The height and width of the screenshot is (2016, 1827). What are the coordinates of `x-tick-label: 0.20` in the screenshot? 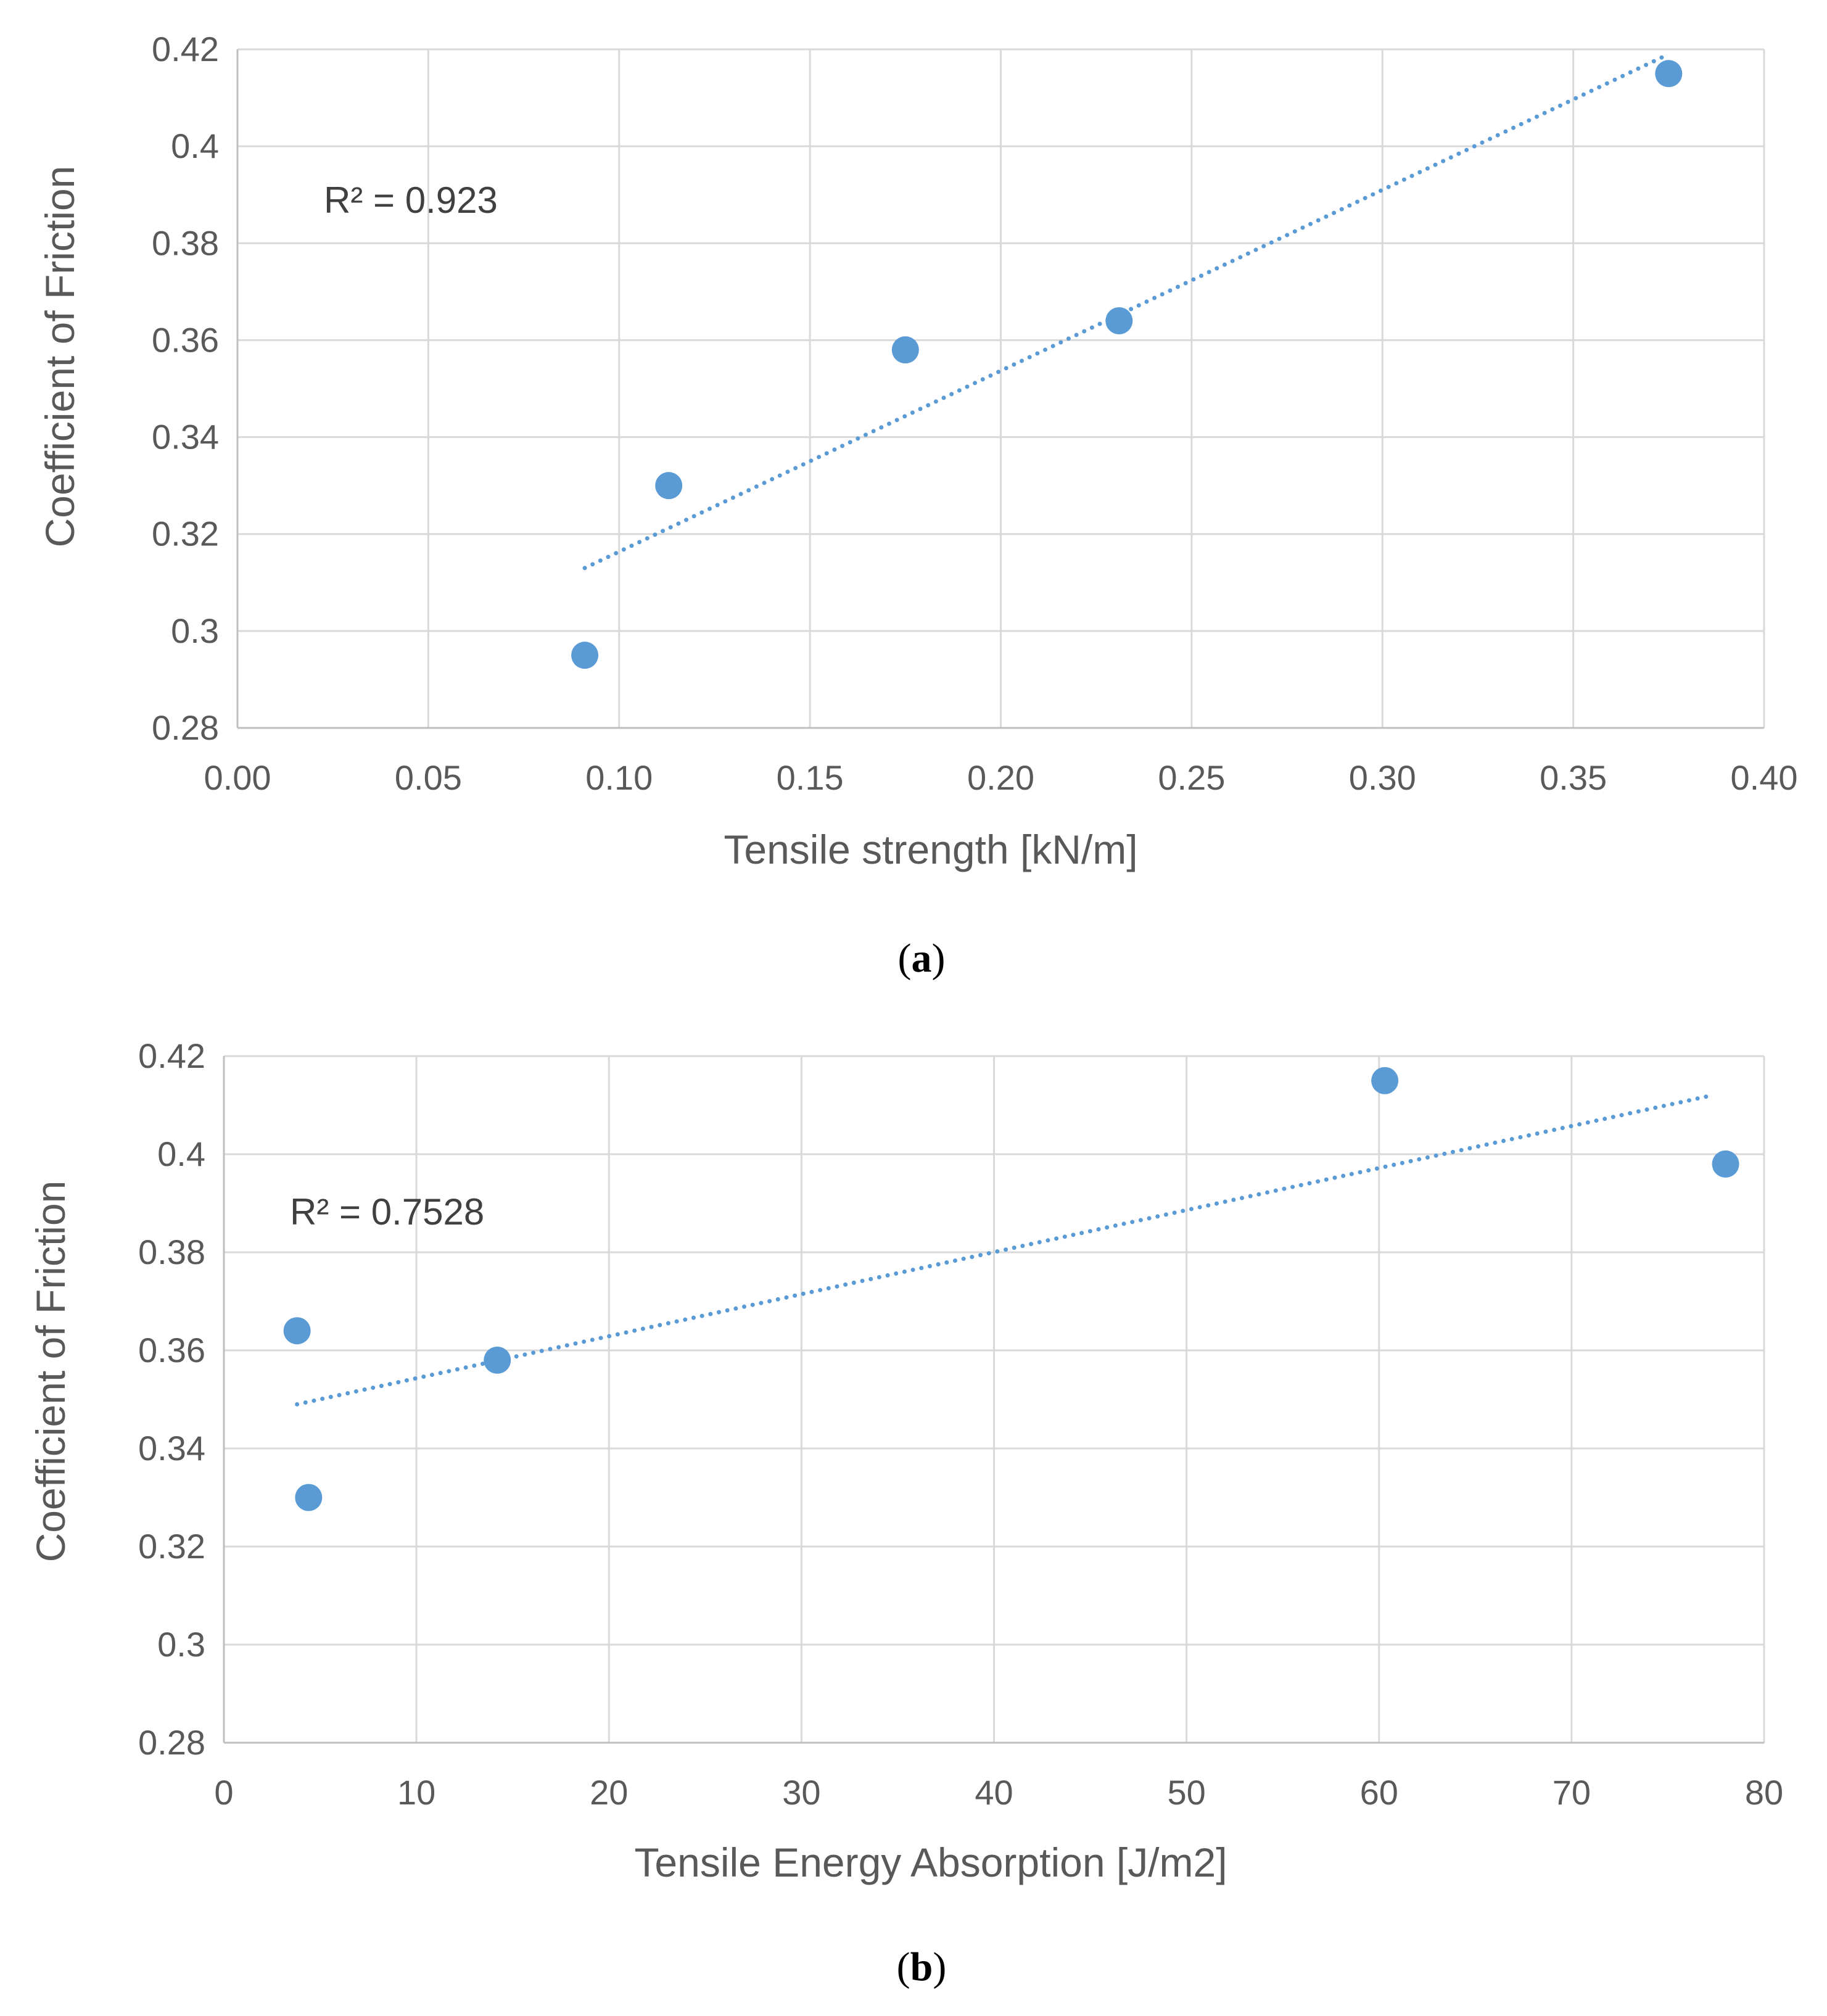 It's located at (1001, 778).